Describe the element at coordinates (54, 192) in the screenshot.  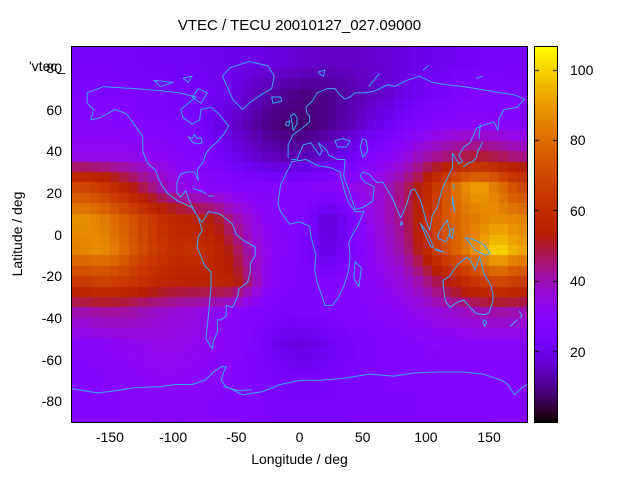
I see `y-tick-label: 20` at that location.